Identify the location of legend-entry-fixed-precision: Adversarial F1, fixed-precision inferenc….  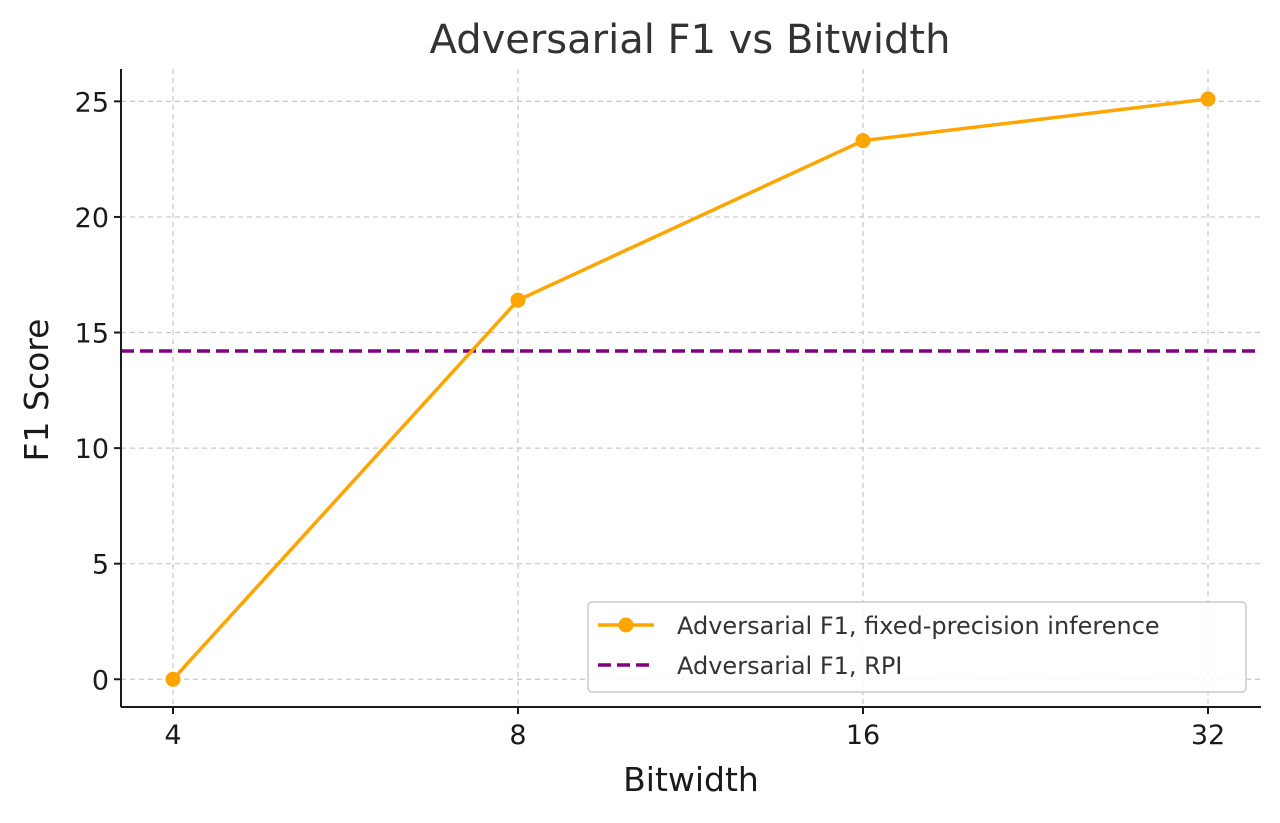
(879, 626).